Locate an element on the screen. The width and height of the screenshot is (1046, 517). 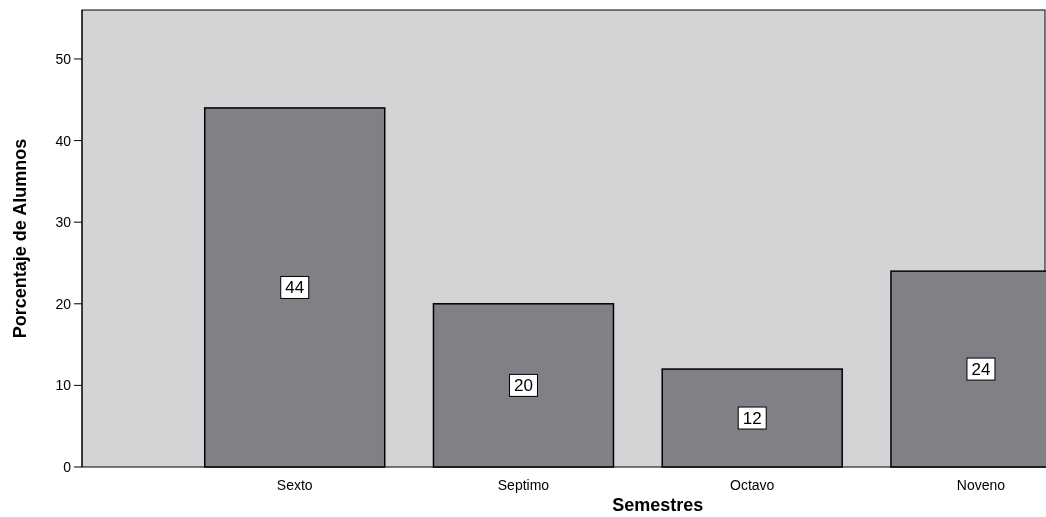
x-axis-title: Semestres is located at coordinates (658, 505).